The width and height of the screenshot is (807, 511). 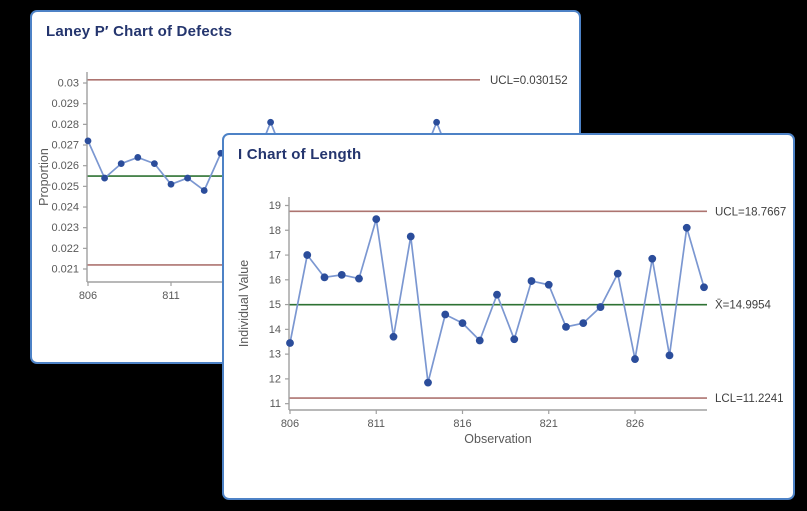 I want to click on y-tick-label: 0.025, so click(x=65, y=187).